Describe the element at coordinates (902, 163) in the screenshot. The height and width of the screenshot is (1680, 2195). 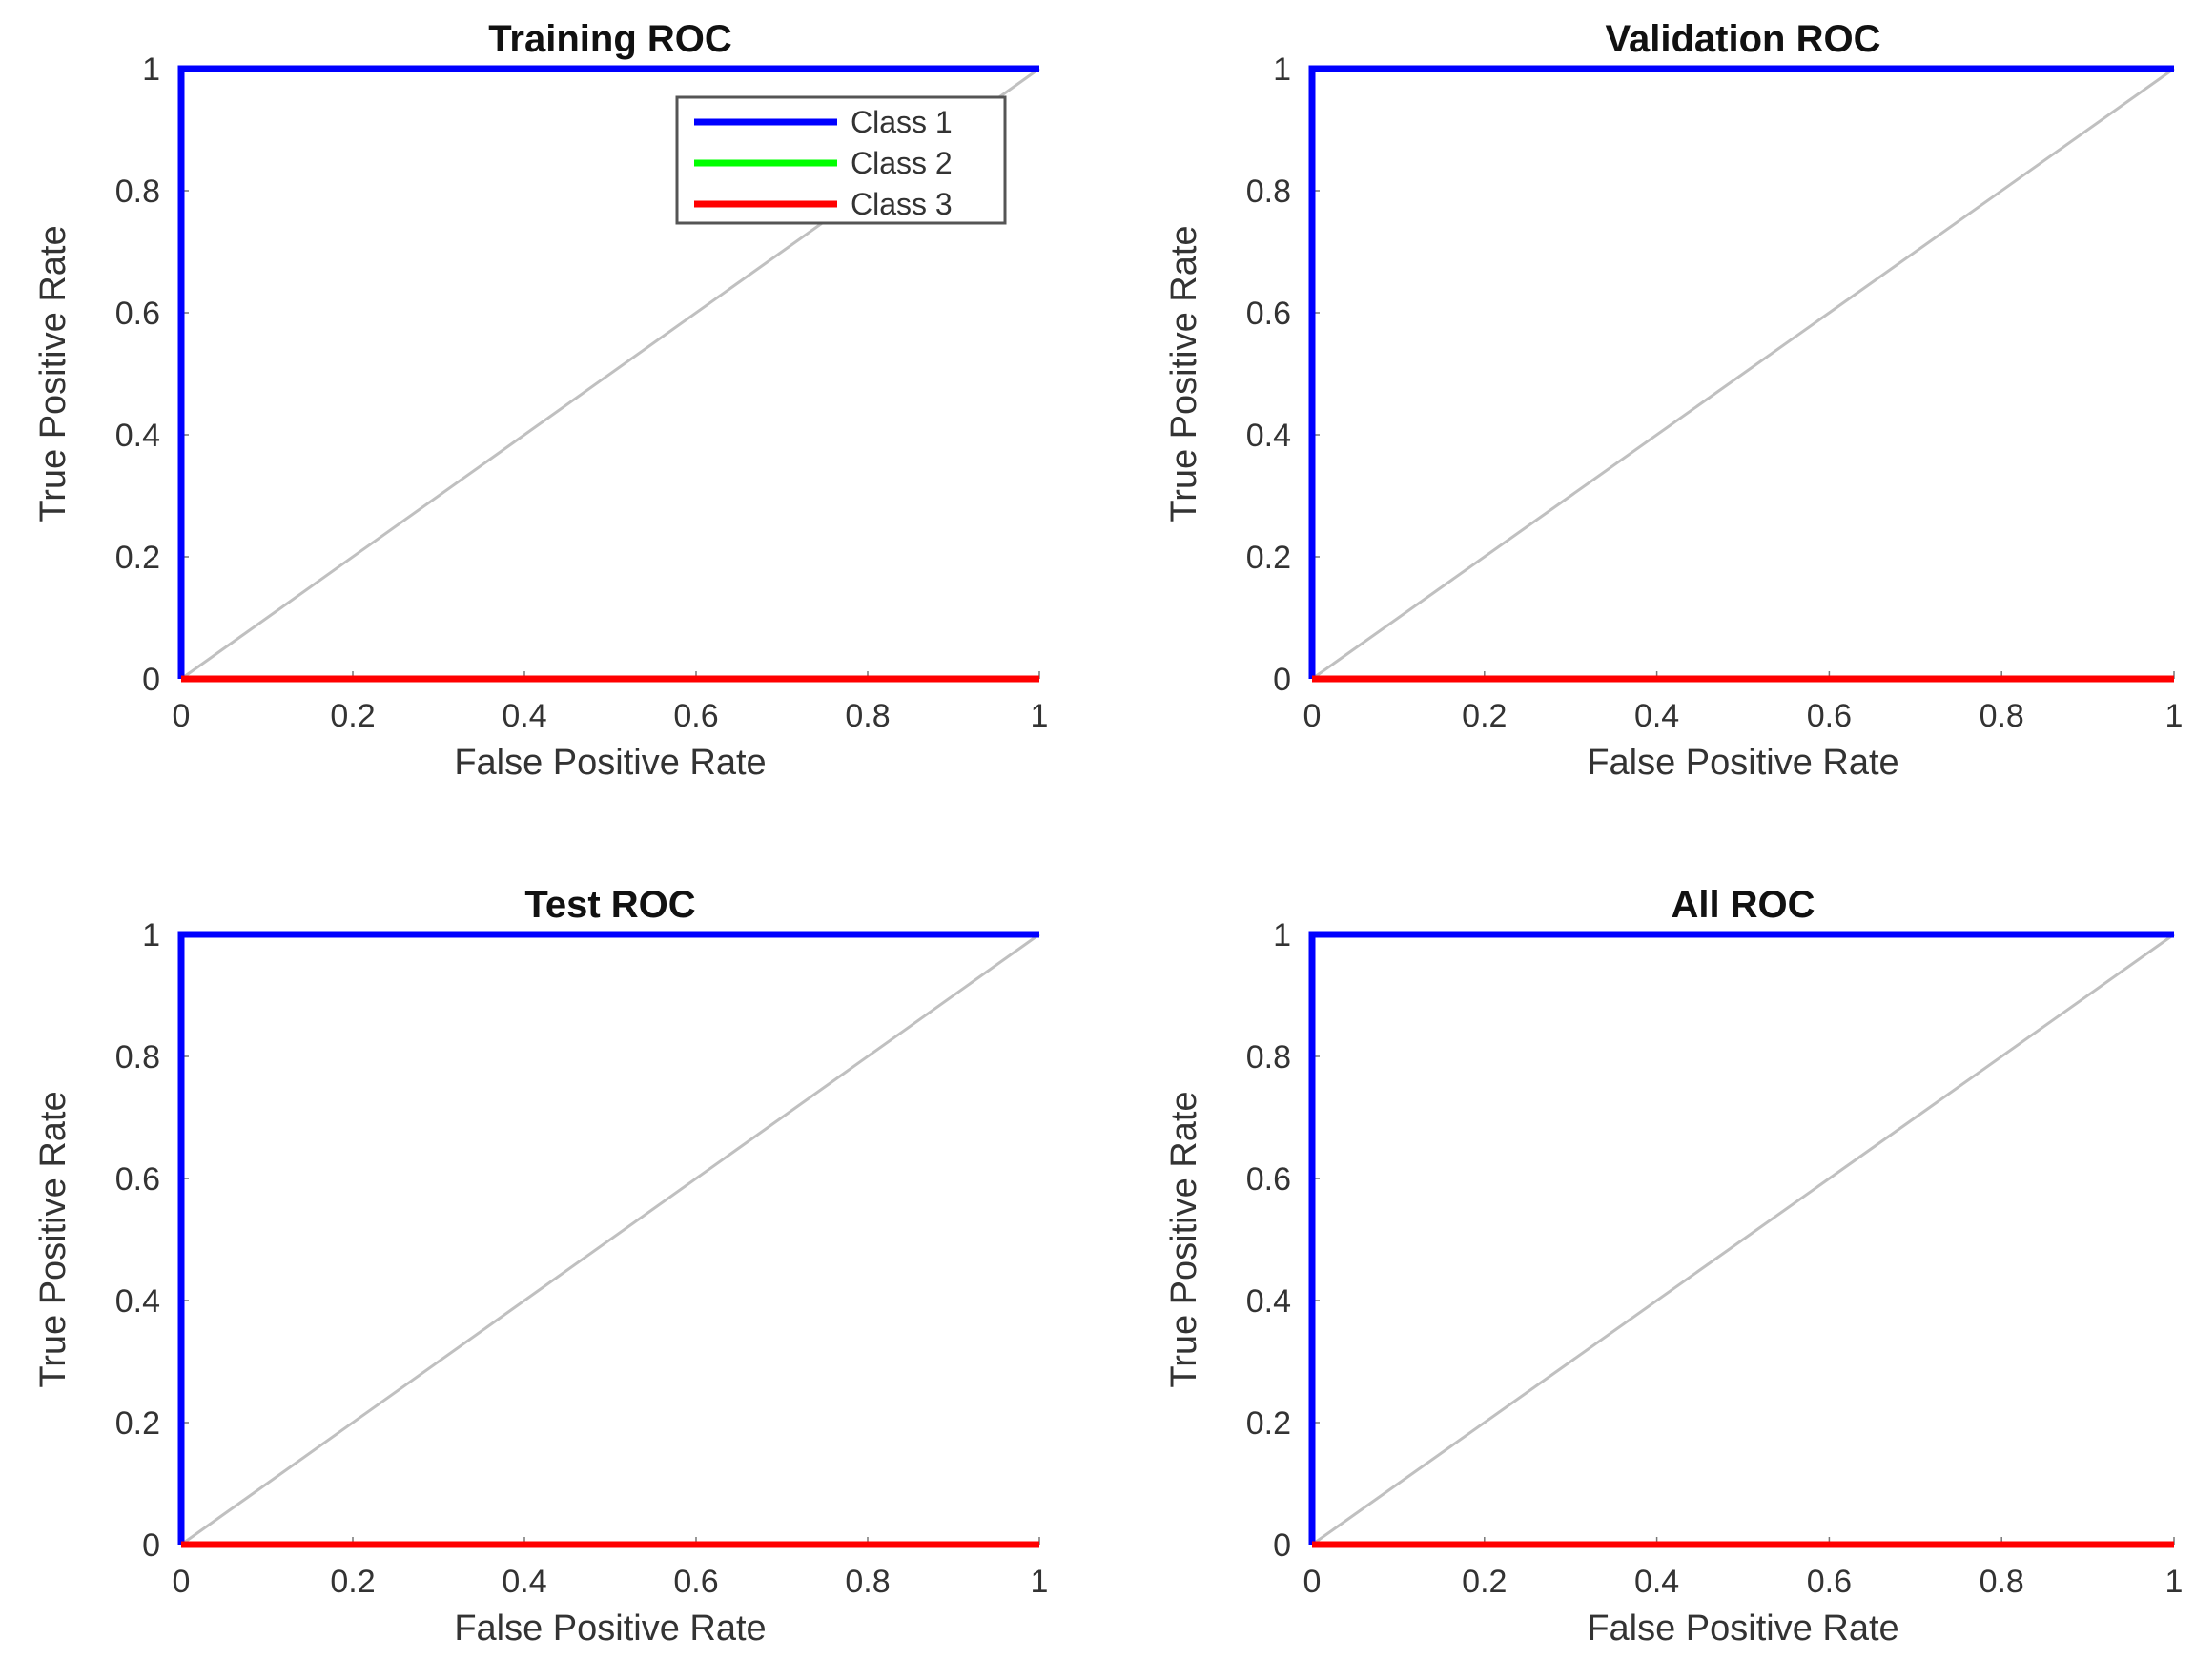
I see `legend-label: Class 2` at that location.